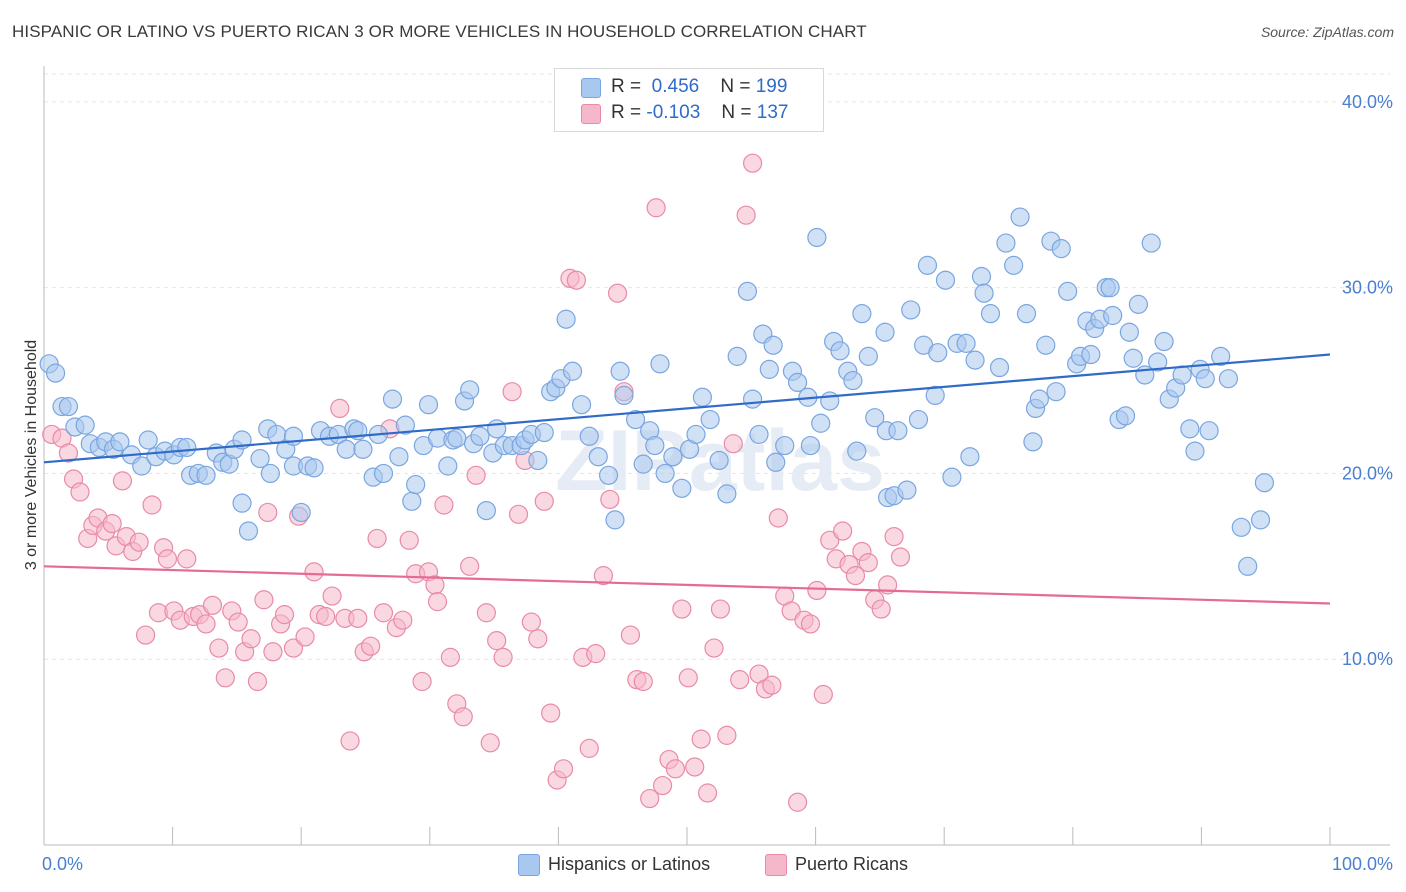 The height and width of the screenshot is (892, 1406). I want to click on legend-text-puerto-ricans: R = -0.103 N = 137, so click(699, 113).